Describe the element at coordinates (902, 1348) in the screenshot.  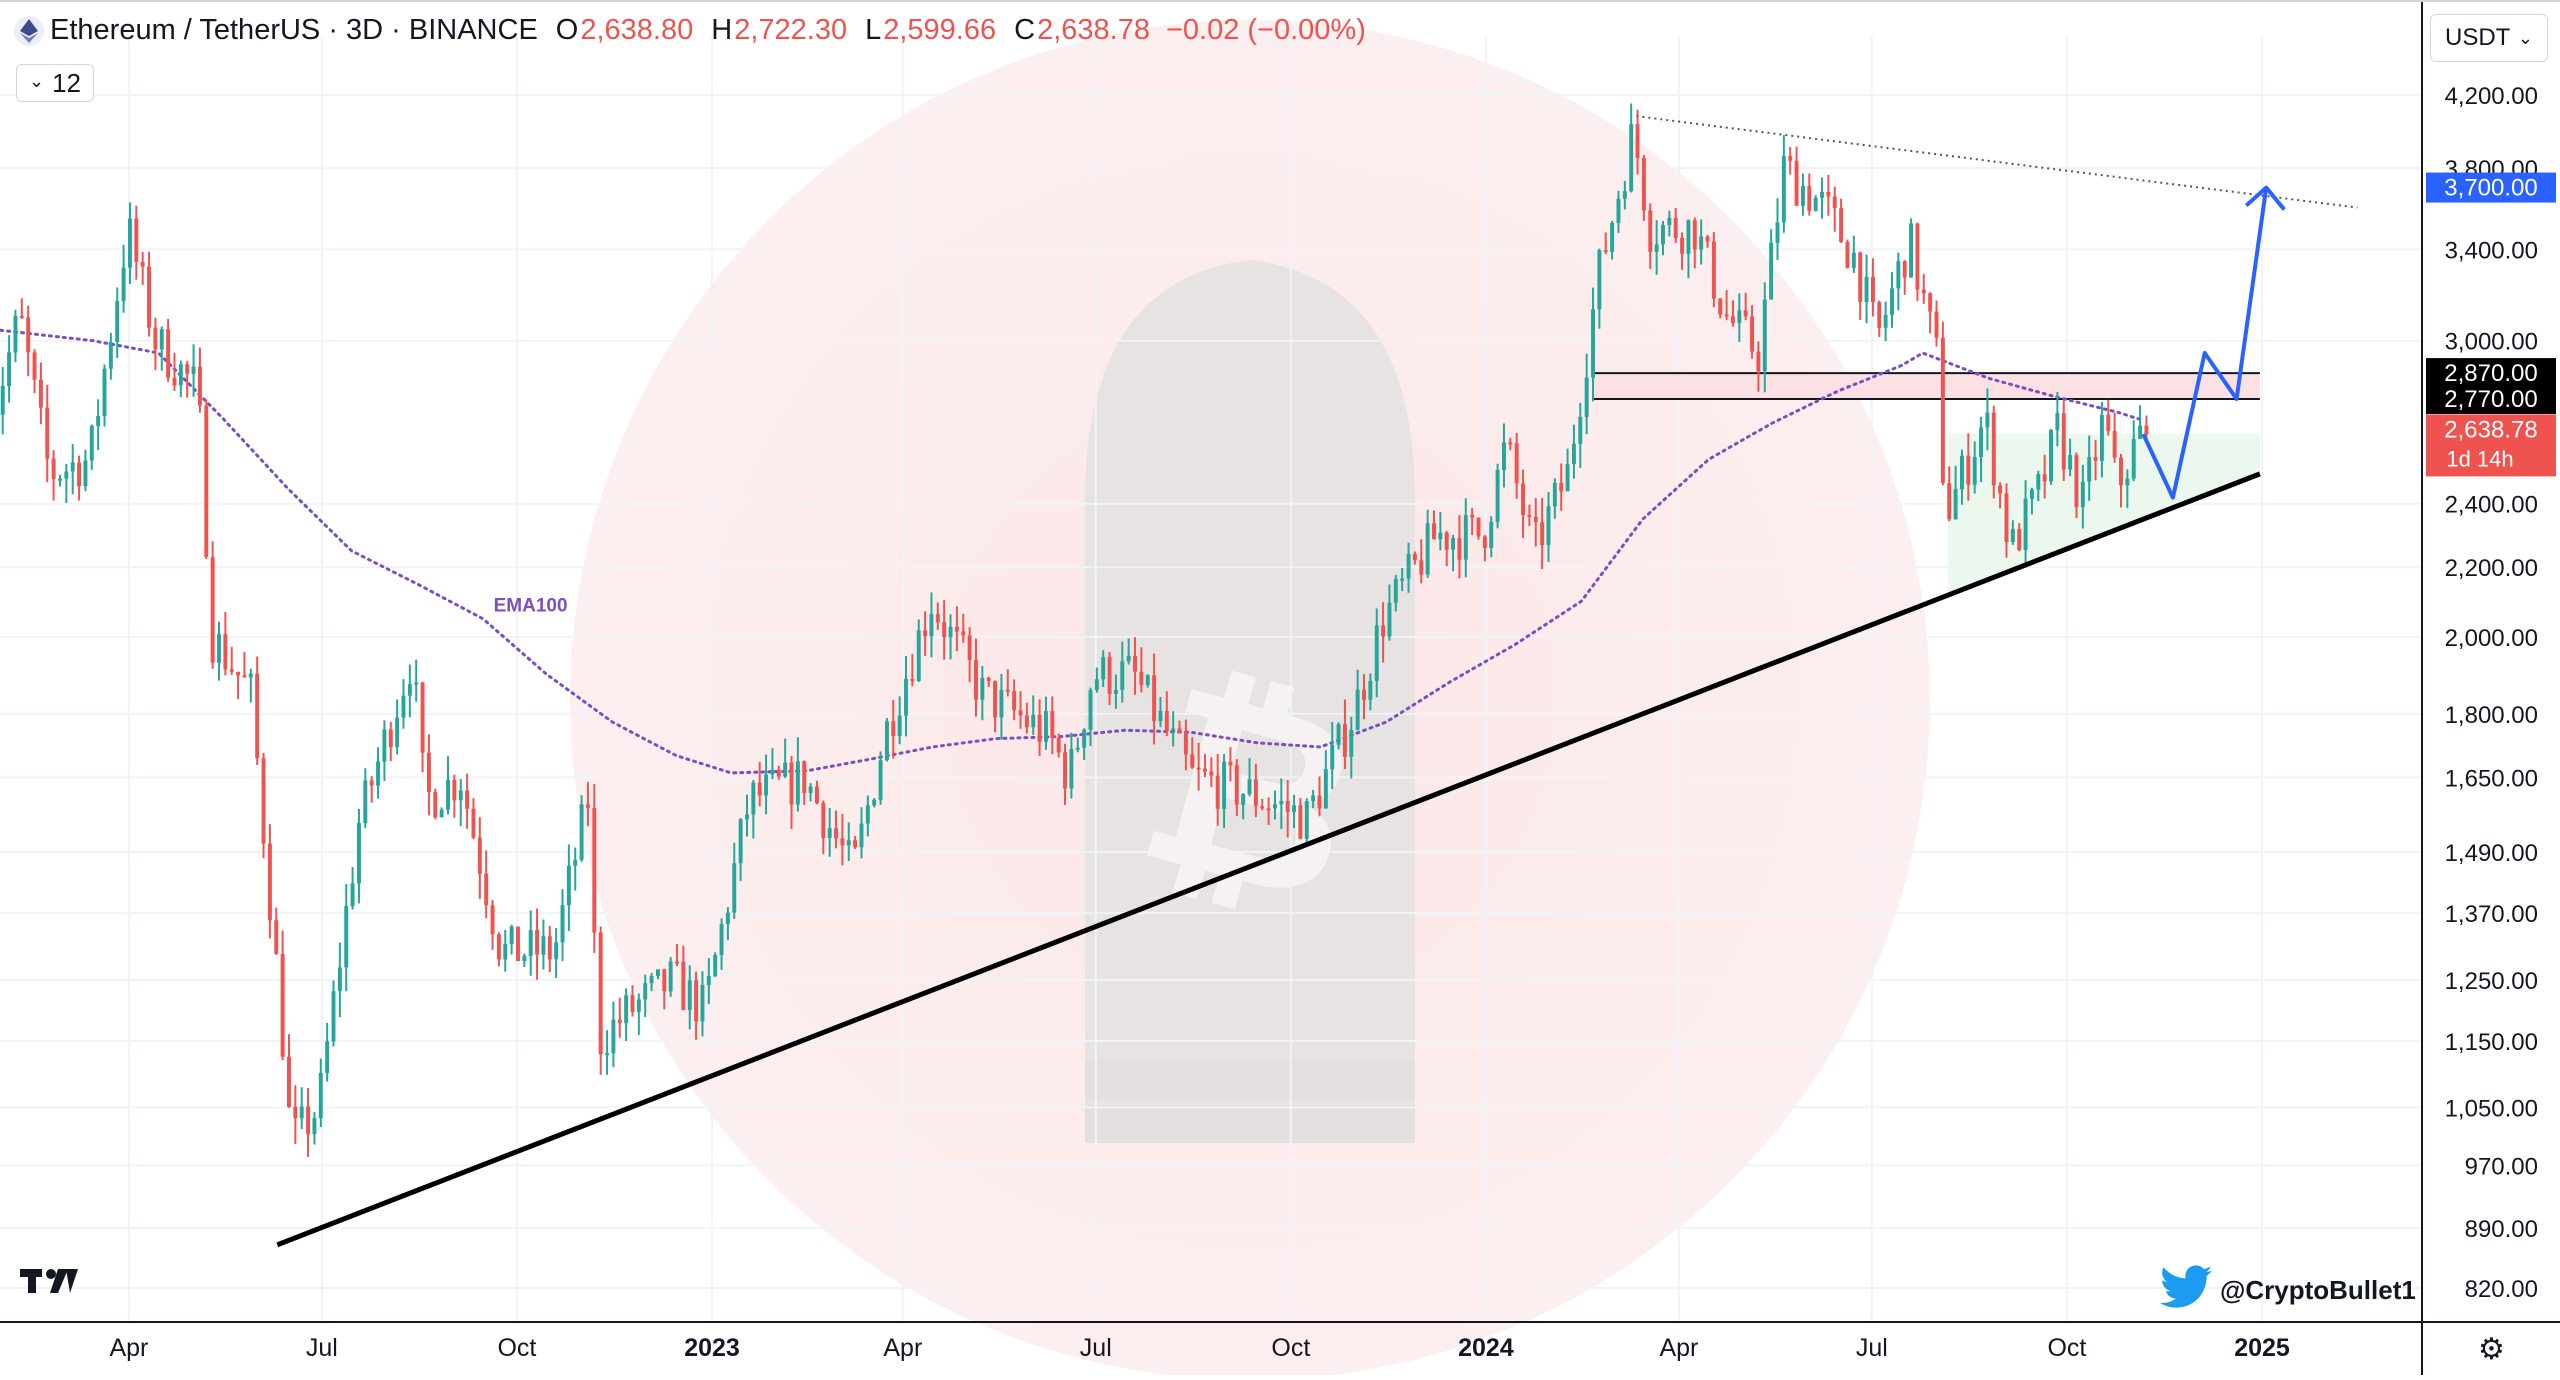
I see `x-tick-label: Apr` at that location.